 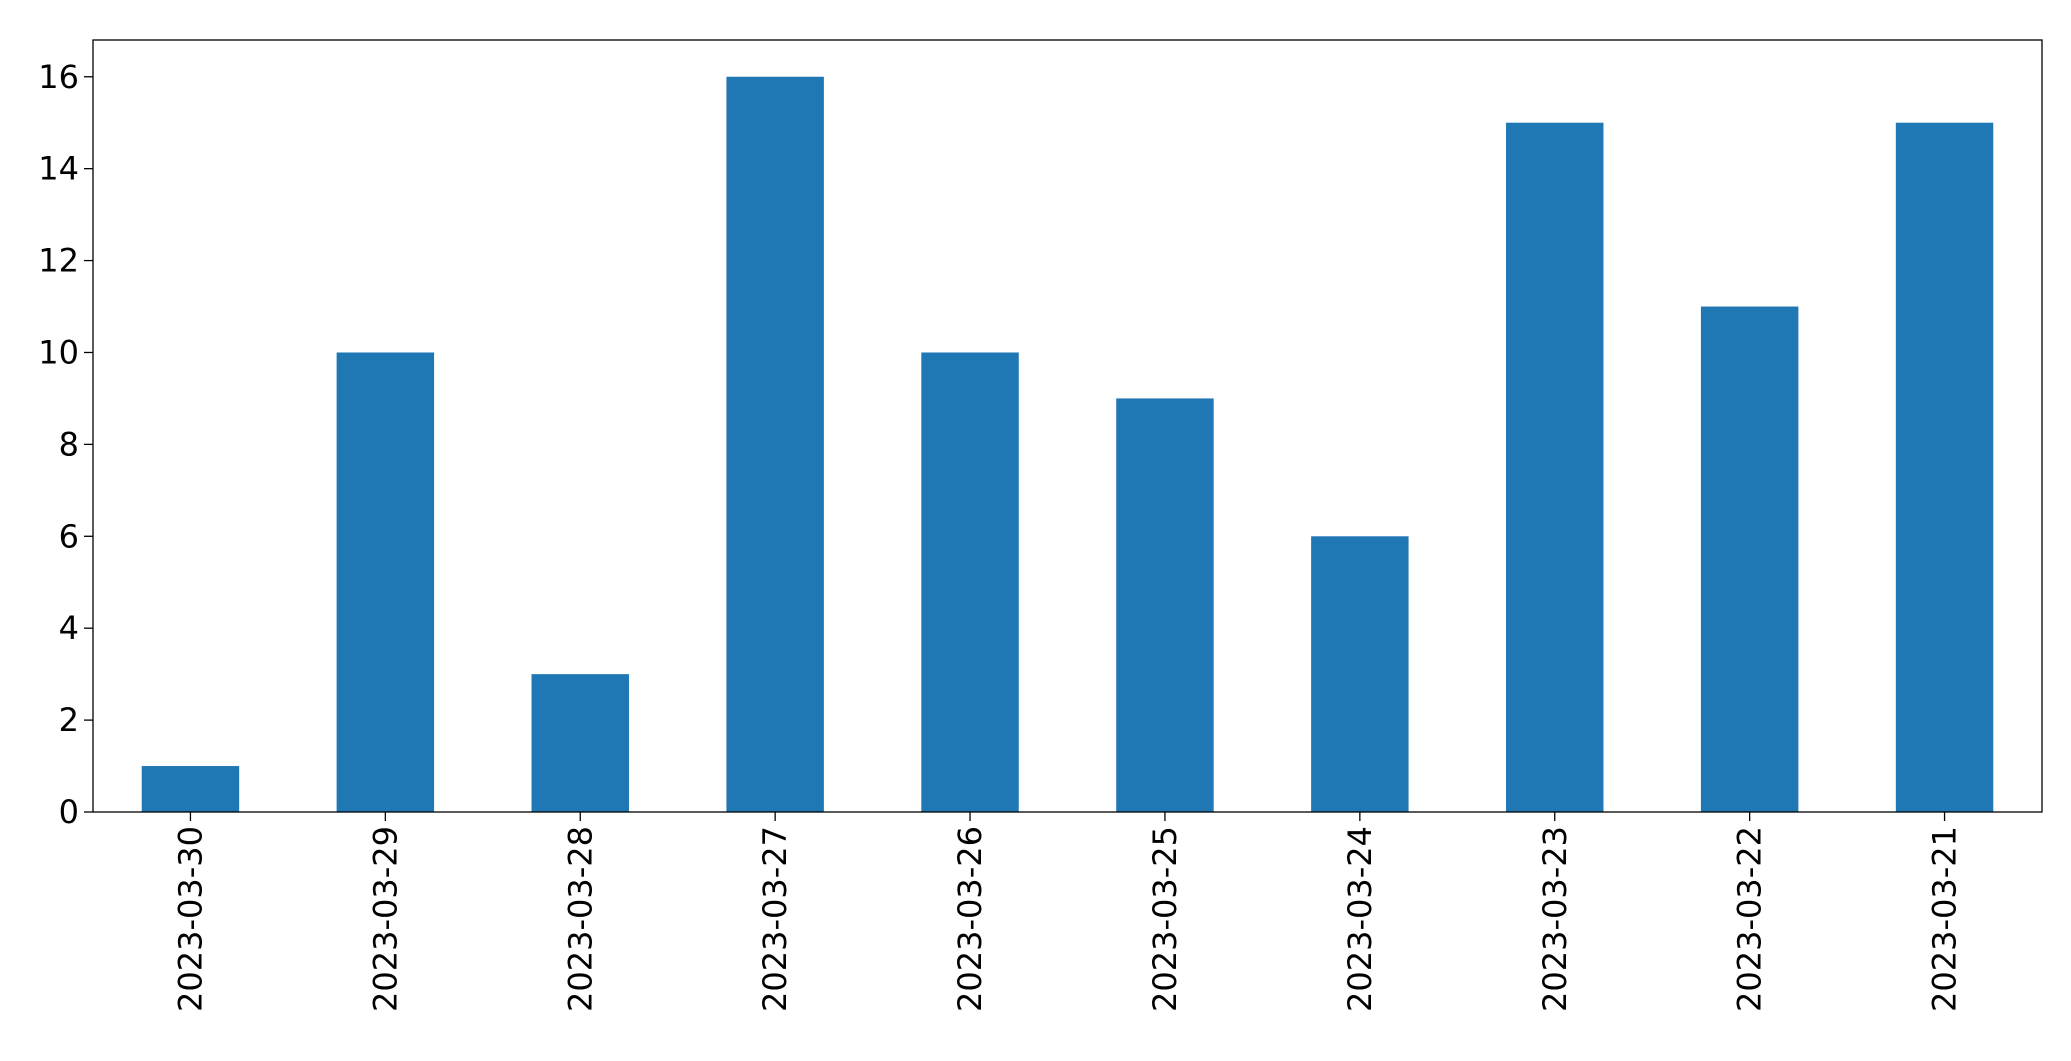 What do you see at coordinates (190, 919) in the screenshot?
I see `x-tick-label: 2023-03-30` at bounding box center [190, 919].